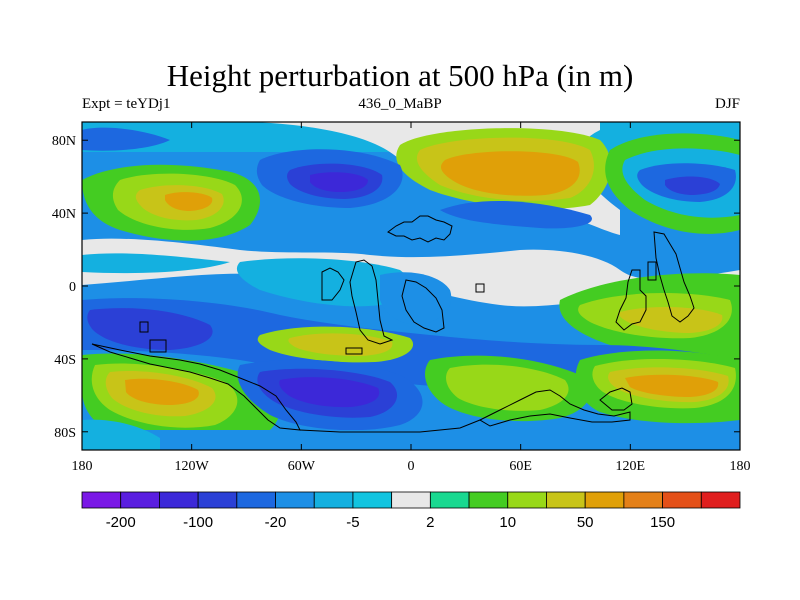 The width and height of the screenshot is (800, 600). What do you see at coordinates (411, 511) in the screenshot?
I see `colorbar: -200 -100 -20 -5 2 10 50 150` at bounding box center [411, 511].